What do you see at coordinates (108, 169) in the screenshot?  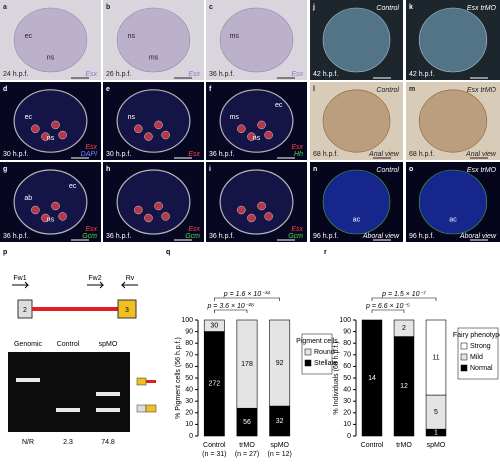 I see `panel-letter: h` at bounding box center [108, 169].